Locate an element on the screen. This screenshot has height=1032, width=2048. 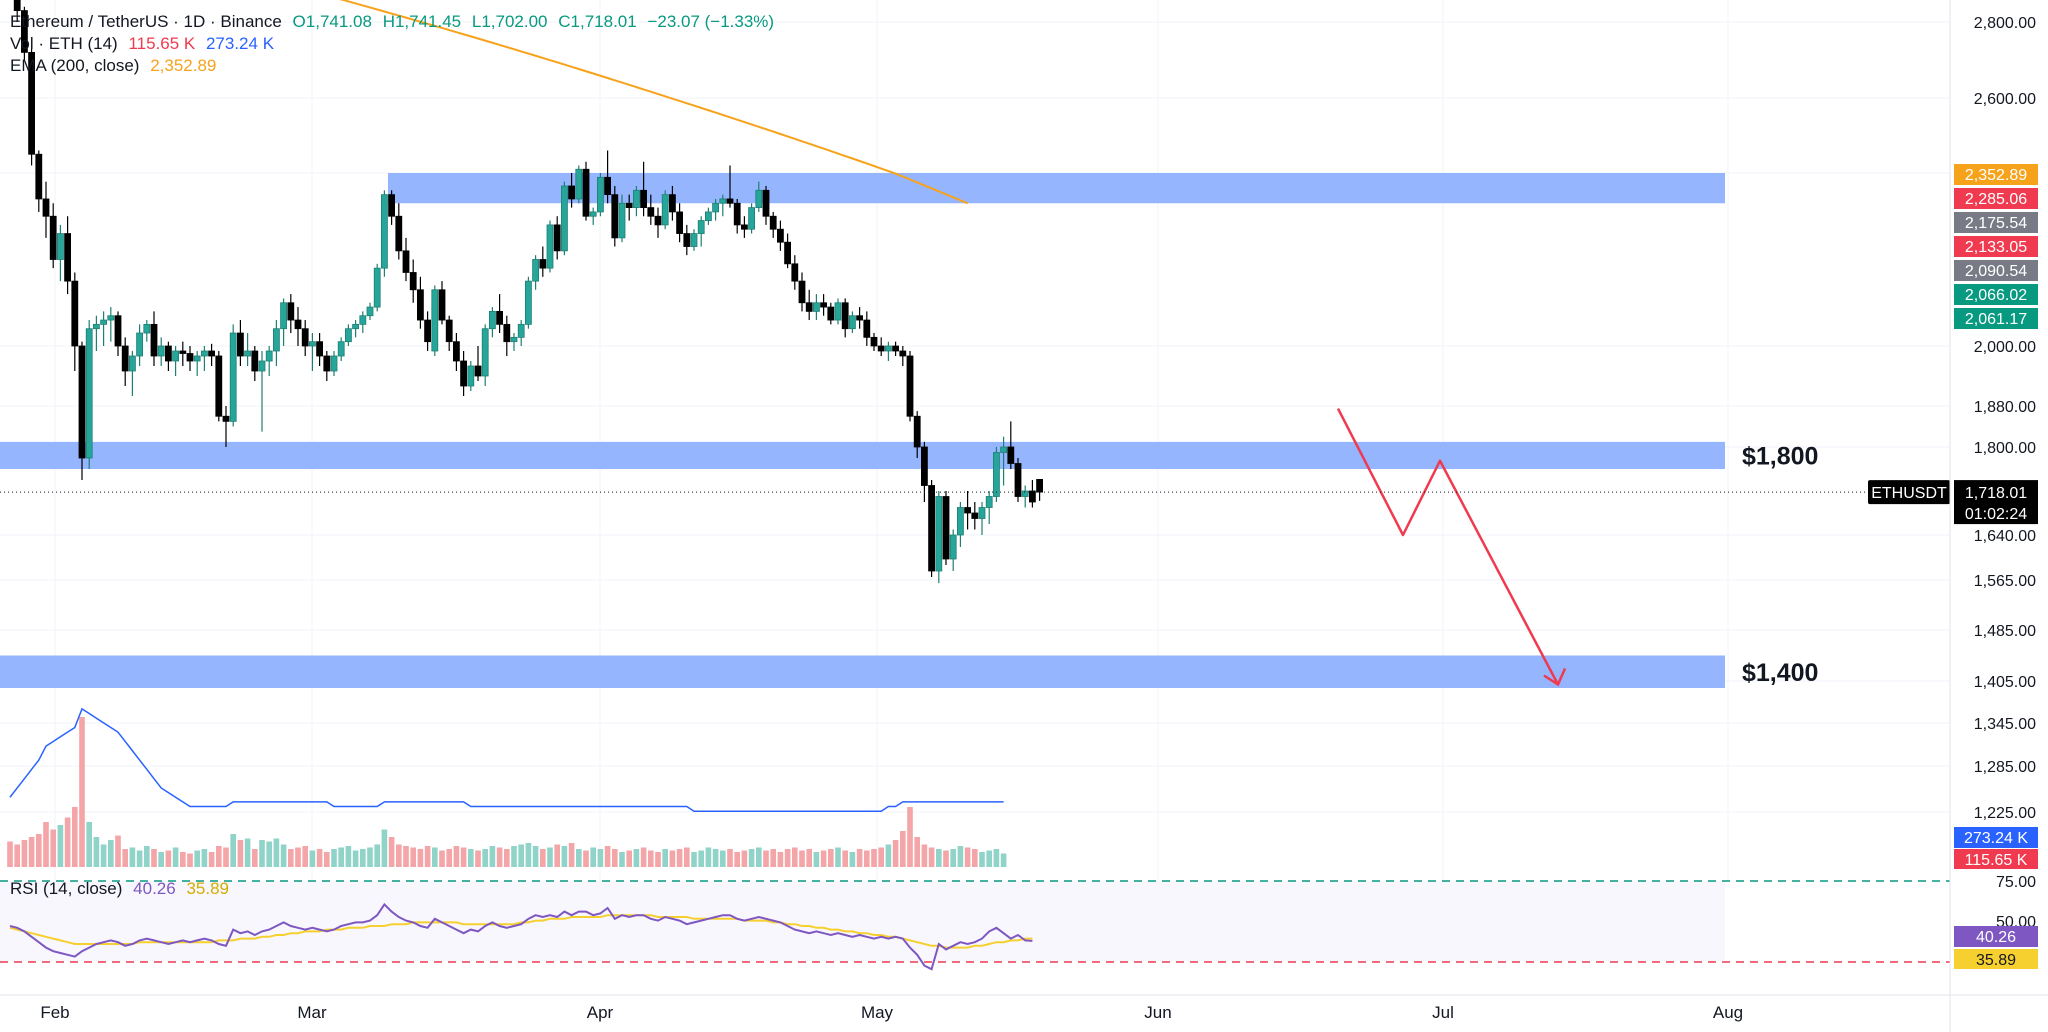
price-axis-label: 1,800.00 is located at coordinates (2005, 448).